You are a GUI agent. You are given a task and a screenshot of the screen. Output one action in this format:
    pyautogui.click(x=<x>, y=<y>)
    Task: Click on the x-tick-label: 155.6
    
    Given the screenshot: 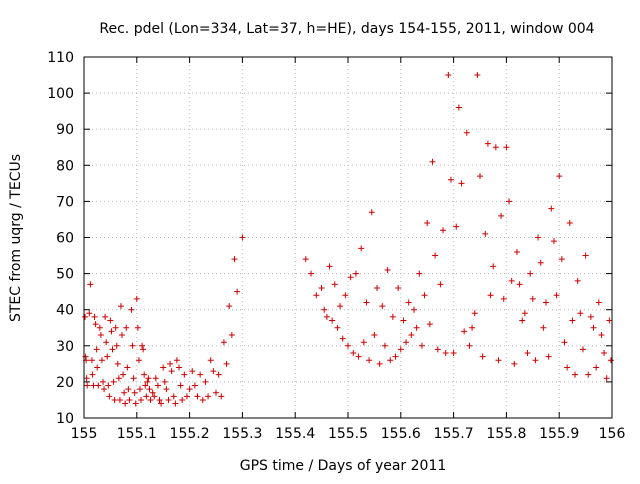 What is the action you would take?
    pyautogui.click(x=401, y=434)
    